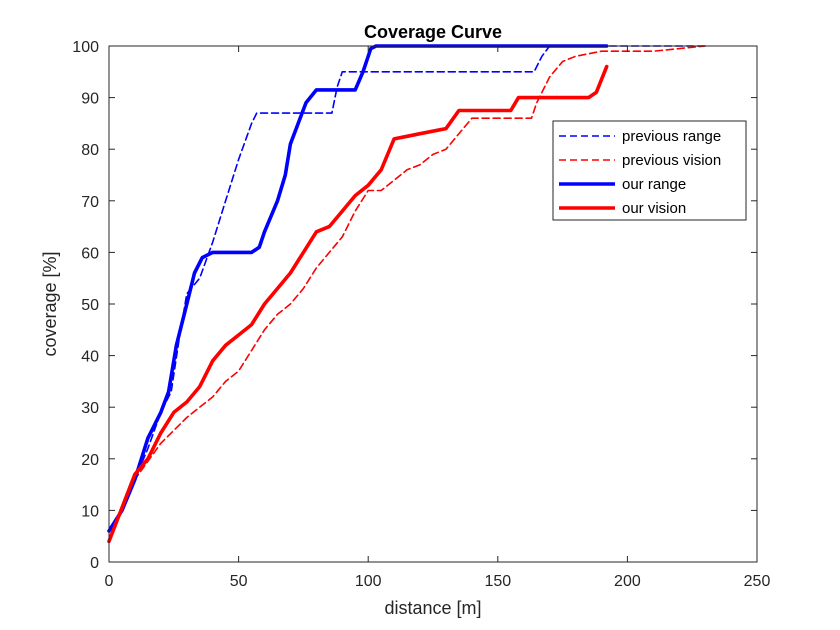  What do you see at coordinates (90, 460) in the screenshot?
I see `y-tick-label: 20` at bounding box center [90, 460].